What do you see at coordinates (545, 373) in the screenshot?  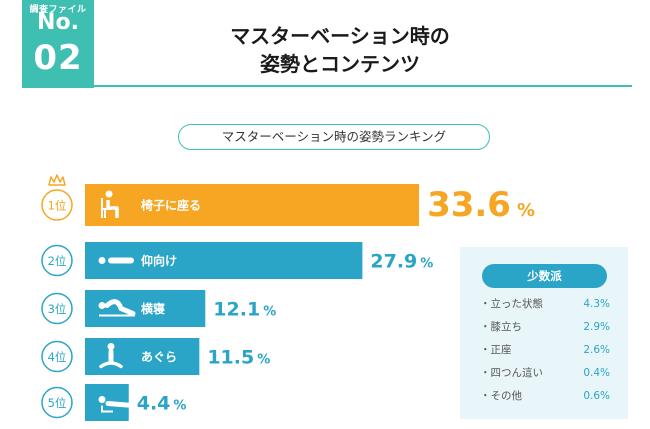 I see `minority-item: ・四つん這い 0.4%` at bounding box center [545, 373].